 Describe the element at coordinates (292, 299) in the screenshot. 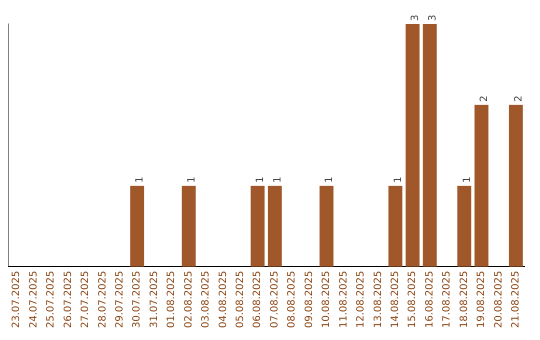

I see `x-tick-label: 08.08.2025` at that location.